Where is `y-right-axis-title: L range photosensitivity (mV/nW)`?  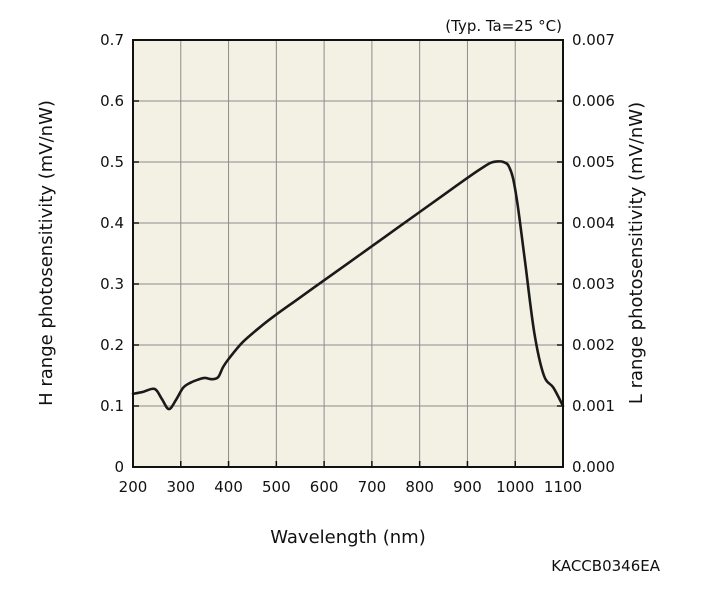
y-right-axis-title: L range photosensitivity (mV/nW) is located at coordinates (636, 253).